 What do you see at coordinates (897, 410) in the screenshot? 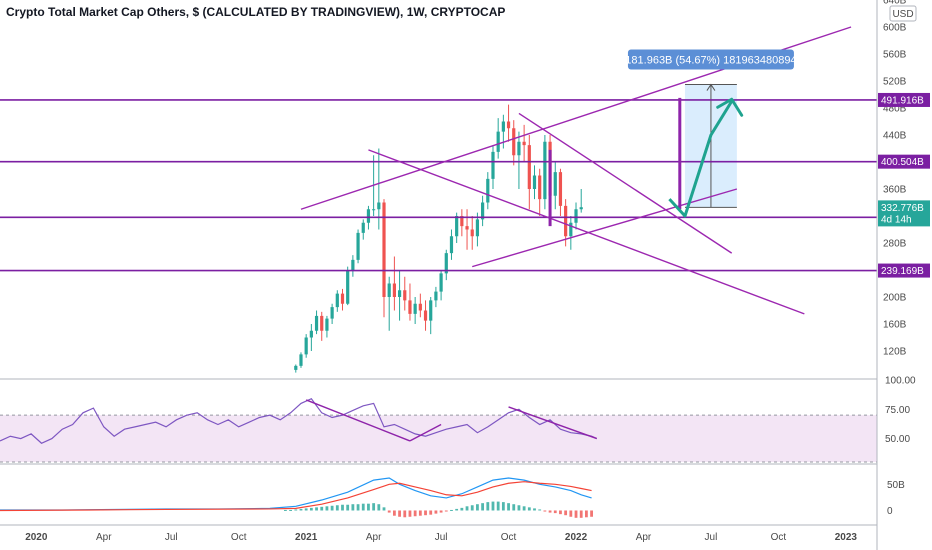
I see `rsi-tick-label: 75.00` at bounding box center [897, 410].